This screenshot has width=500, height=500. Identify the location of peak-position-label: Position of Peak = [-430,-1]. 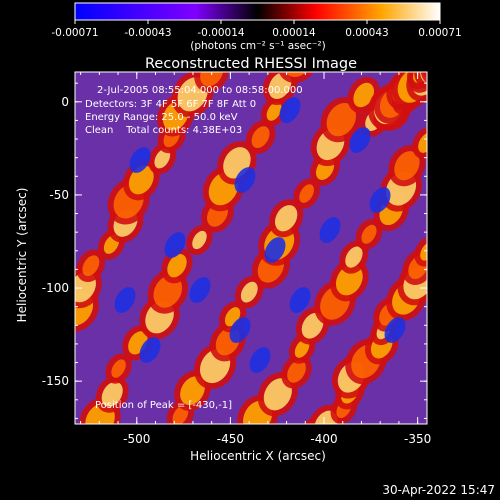
(163, 405).